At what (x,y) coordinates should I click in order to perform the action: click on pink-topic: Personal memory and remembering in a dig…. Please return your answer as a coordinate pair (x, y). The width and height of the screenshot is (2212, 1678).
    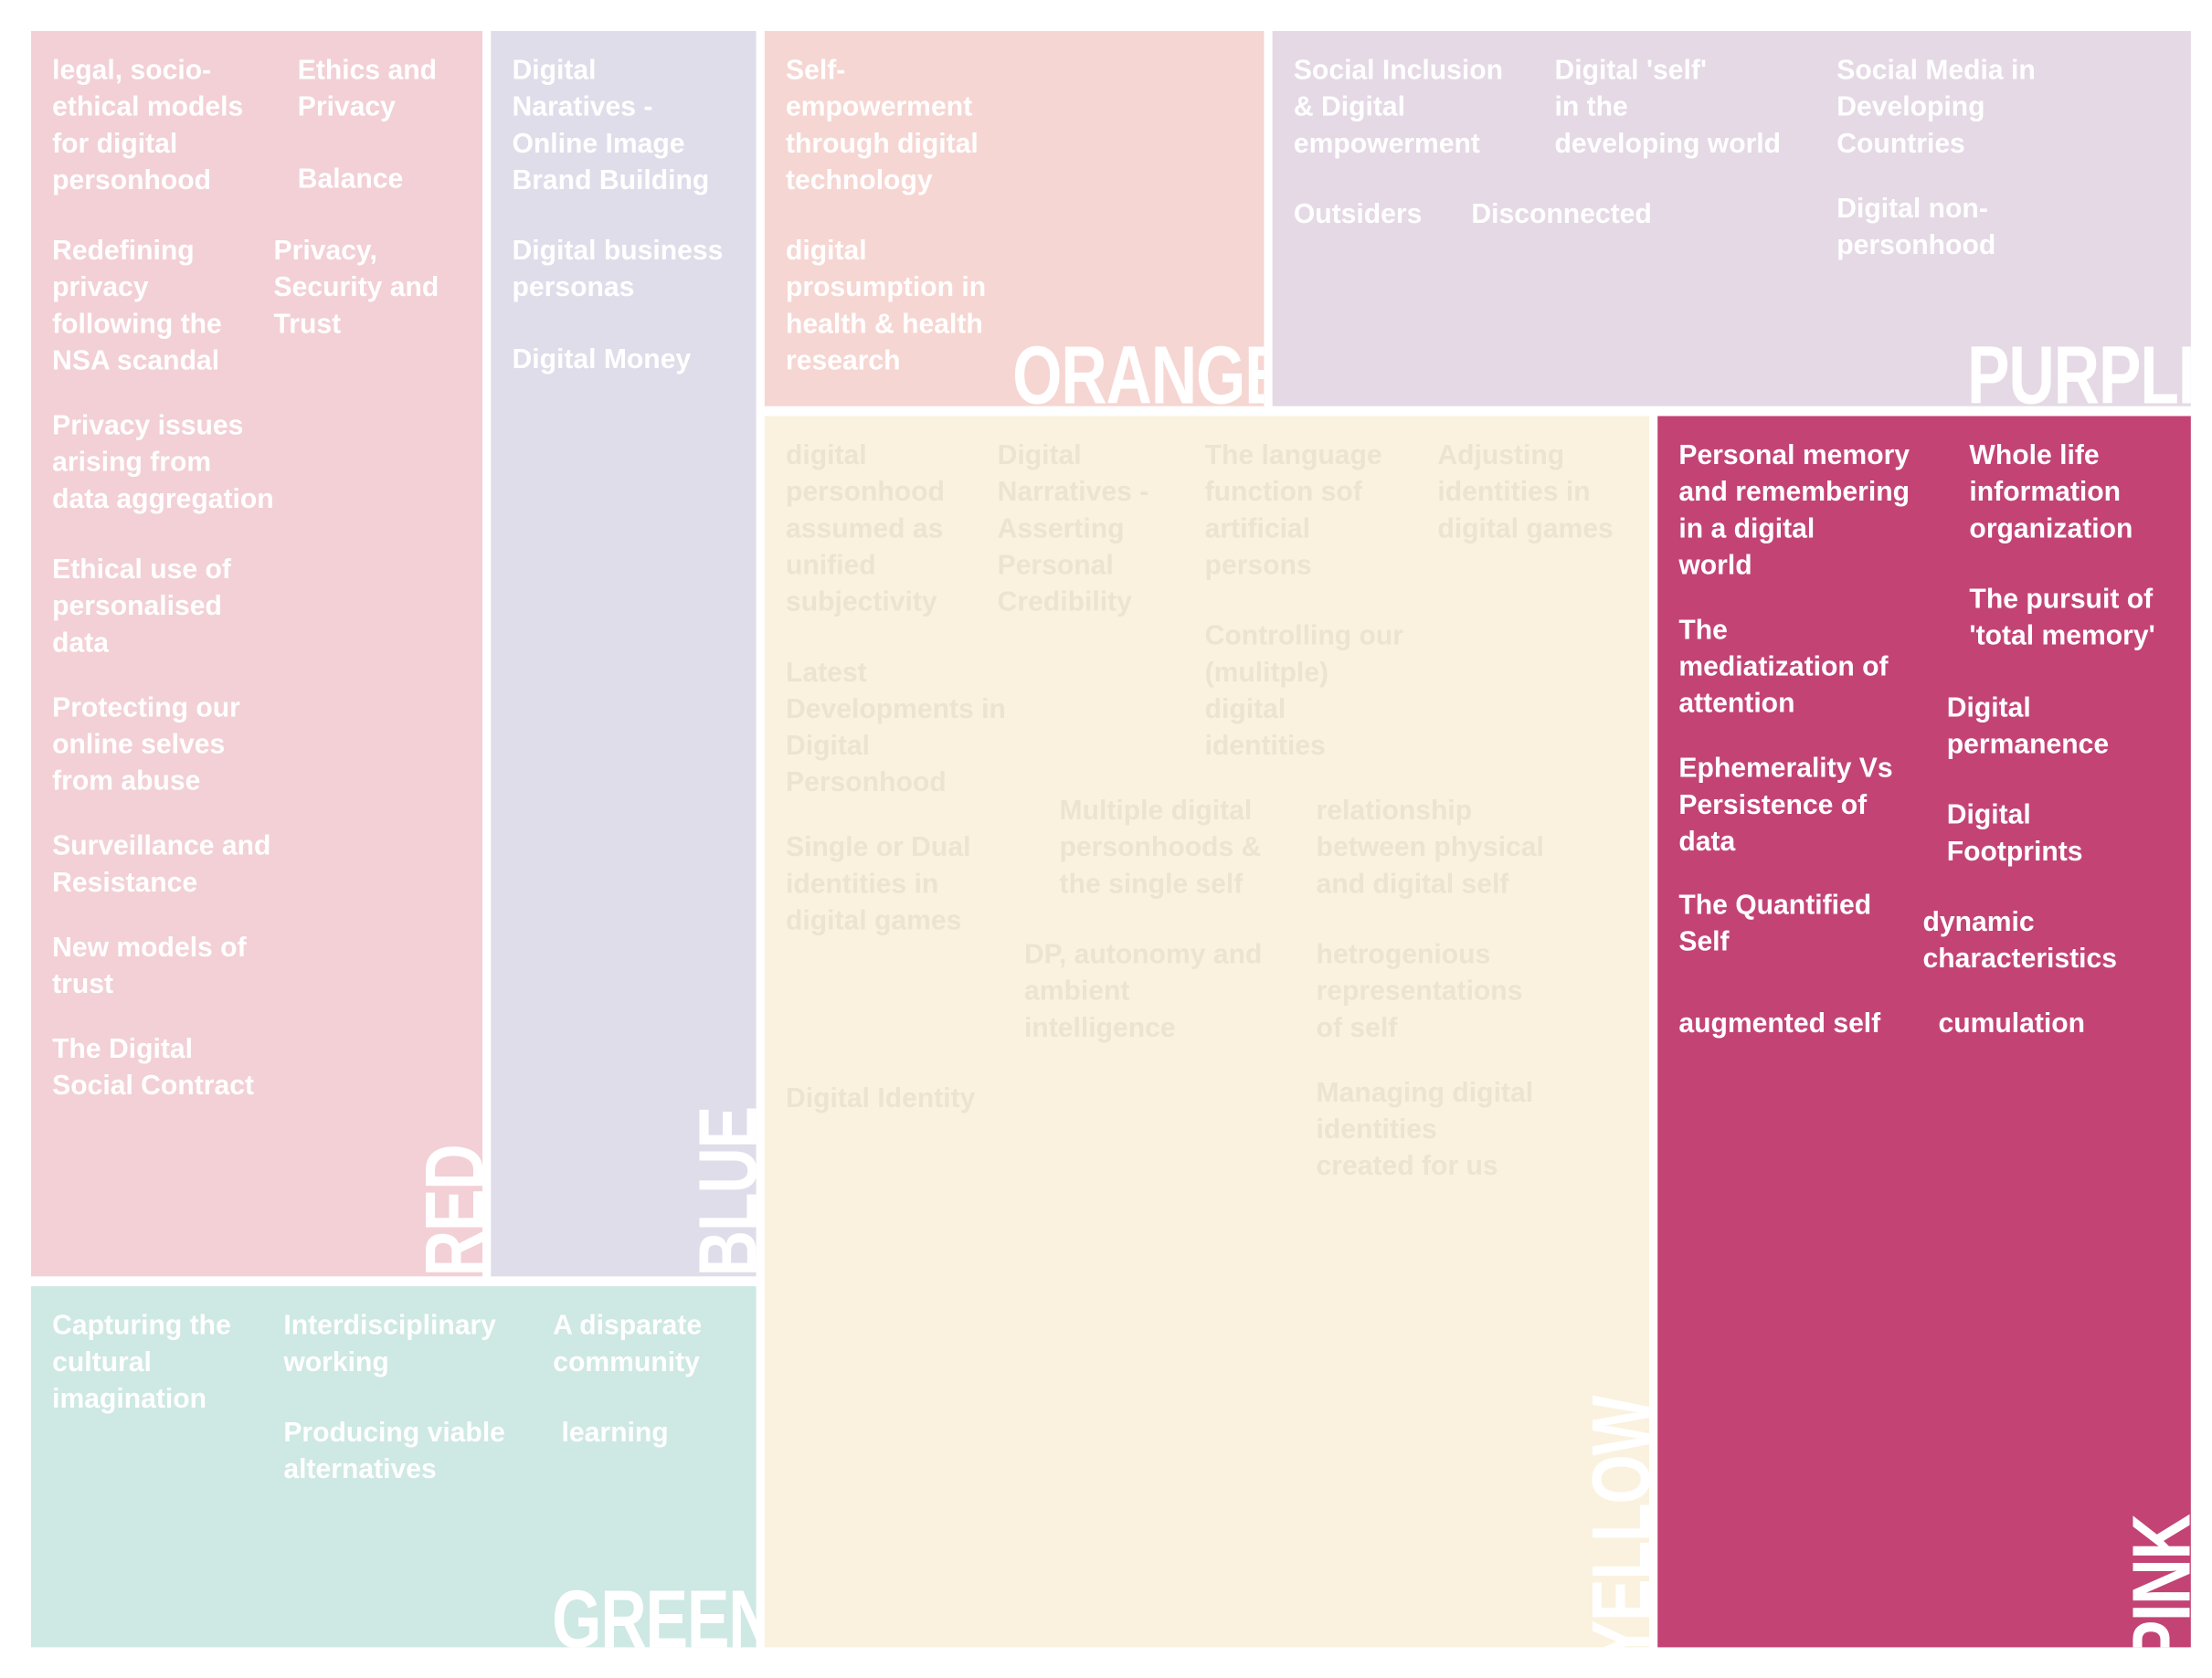
    Looking at the image, I should click on (1794, 511).